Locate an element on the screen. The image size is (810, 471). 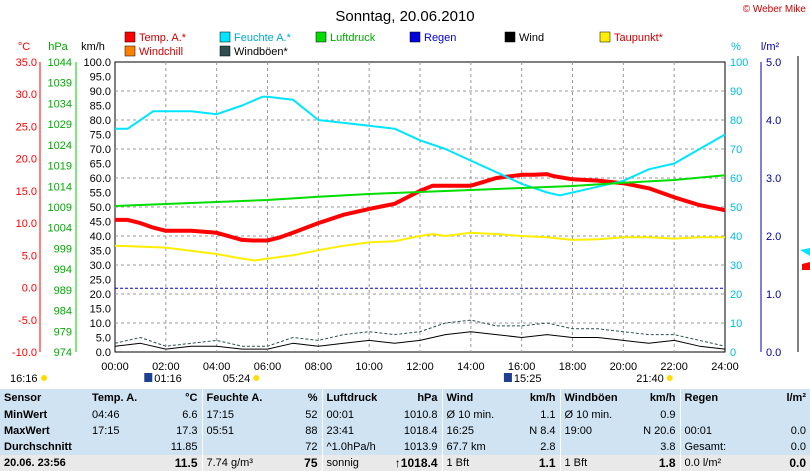
x-tick-label: 12:00 is located at coordinates (420, 367).